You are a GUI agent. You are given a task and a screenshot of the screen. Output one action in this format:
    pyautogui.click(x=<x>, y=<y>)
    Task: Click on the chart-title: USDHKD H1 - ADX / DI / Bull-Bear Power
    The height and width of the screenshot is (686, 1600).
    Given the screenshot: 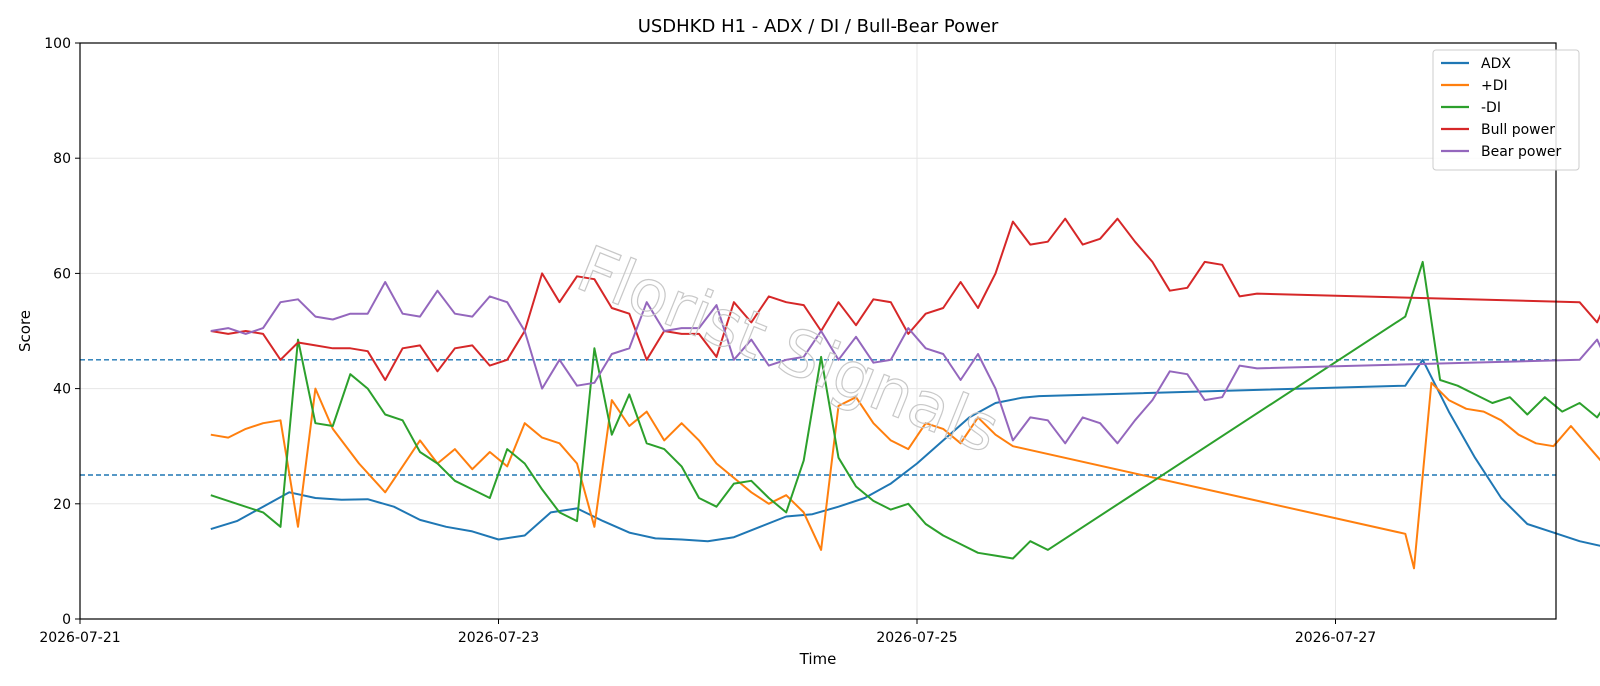 What is the action you would take?
    pyautogui.click(x=818, y=26)
    